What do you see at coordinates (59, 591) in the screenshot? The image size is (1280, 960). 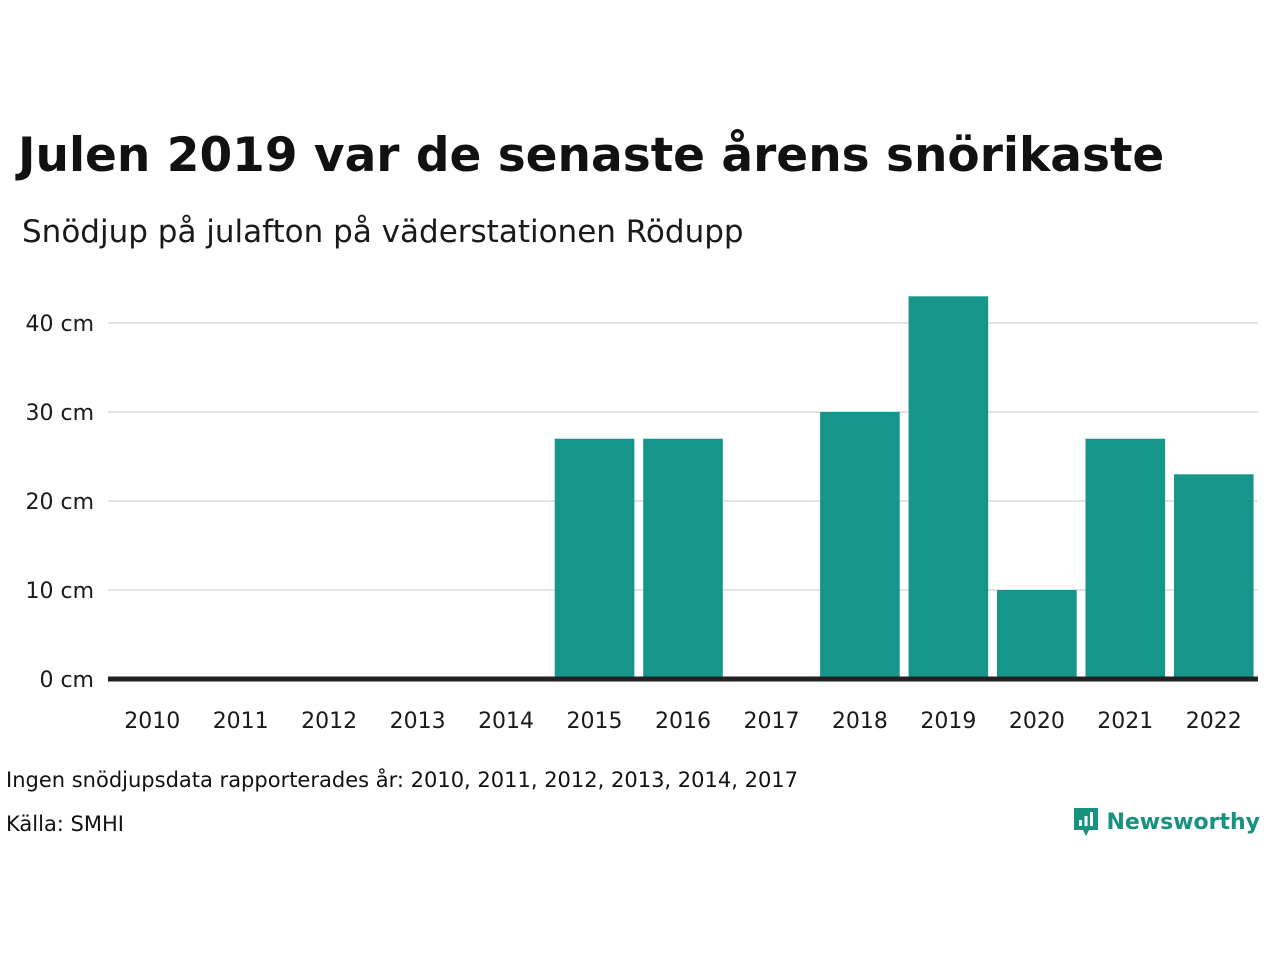 I see `y-tick-label: 10 cm` at bounding box center [59, 591].